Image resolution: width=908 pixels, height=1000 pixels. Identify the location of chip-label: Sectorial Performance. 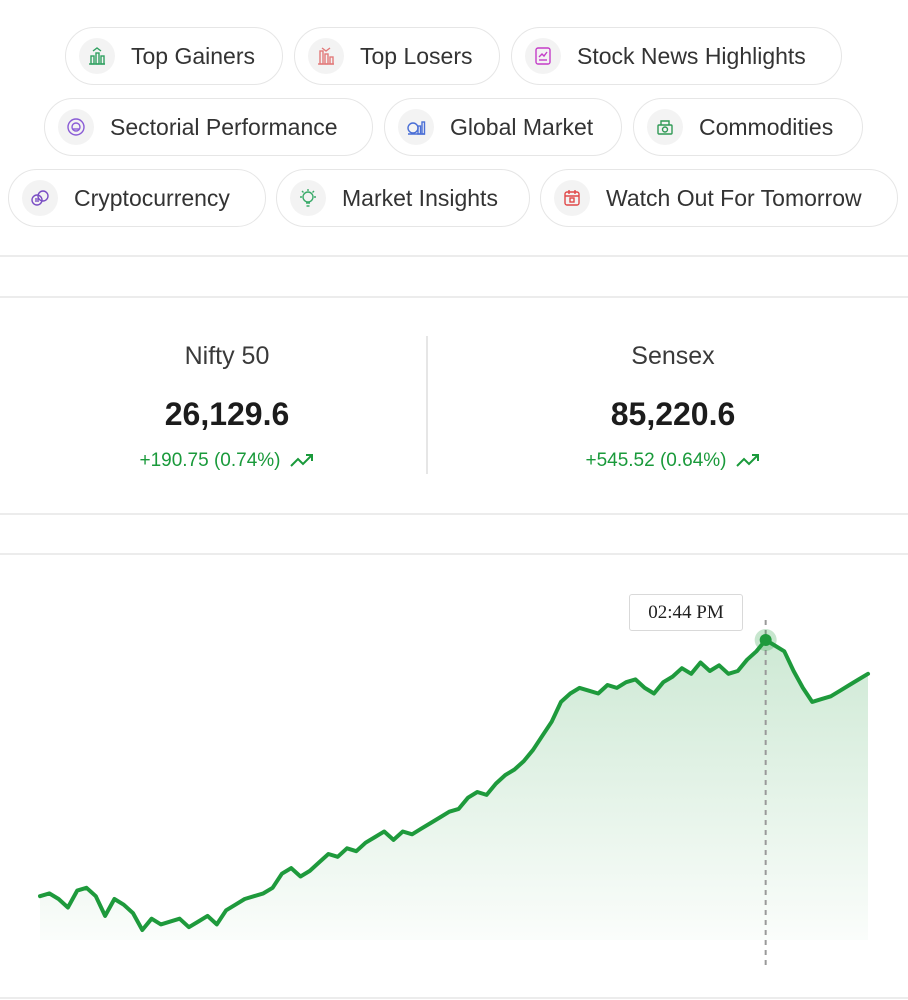
(224, 126).